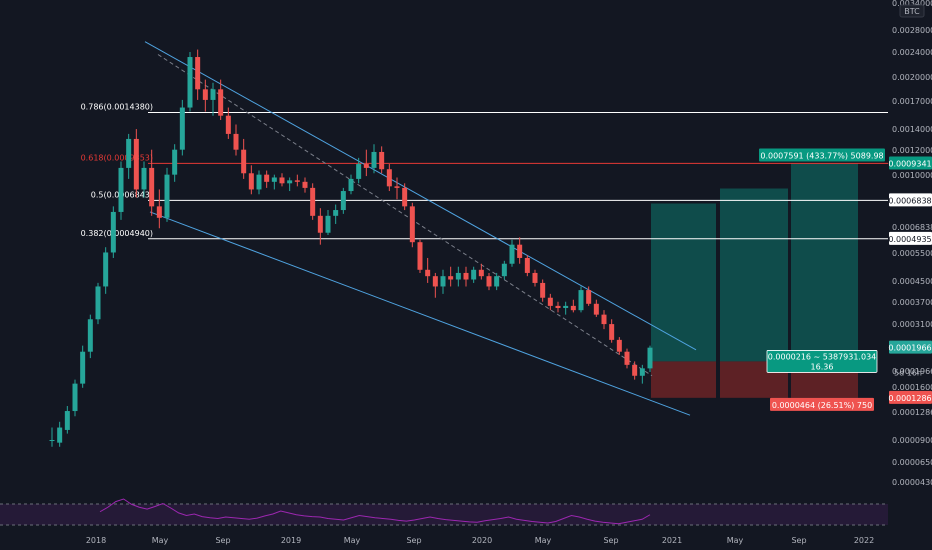 The width and height of the screenshot is (932, 550). I want to click on currency-label: BTC, so click(912, 11).